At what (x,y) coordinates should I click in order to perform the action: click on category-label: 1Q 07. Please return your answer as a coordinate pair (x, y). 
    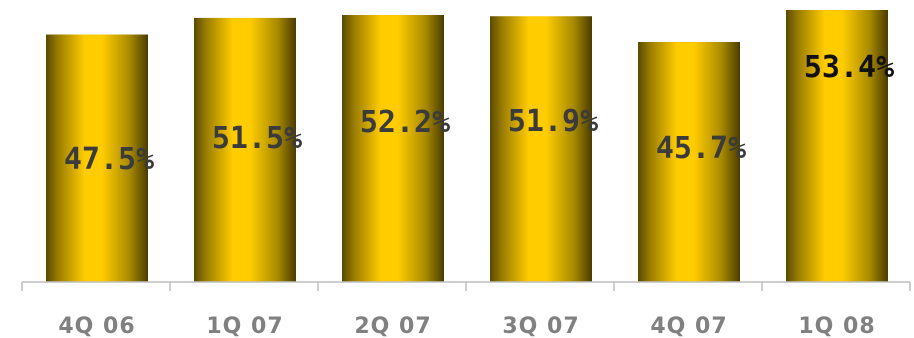
    Looking at the image, I should click on (244, 326).